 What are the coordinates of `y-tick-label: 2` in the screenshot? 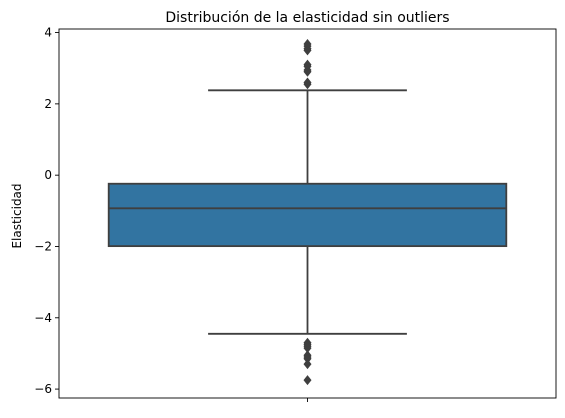 It's located at (48, 104).